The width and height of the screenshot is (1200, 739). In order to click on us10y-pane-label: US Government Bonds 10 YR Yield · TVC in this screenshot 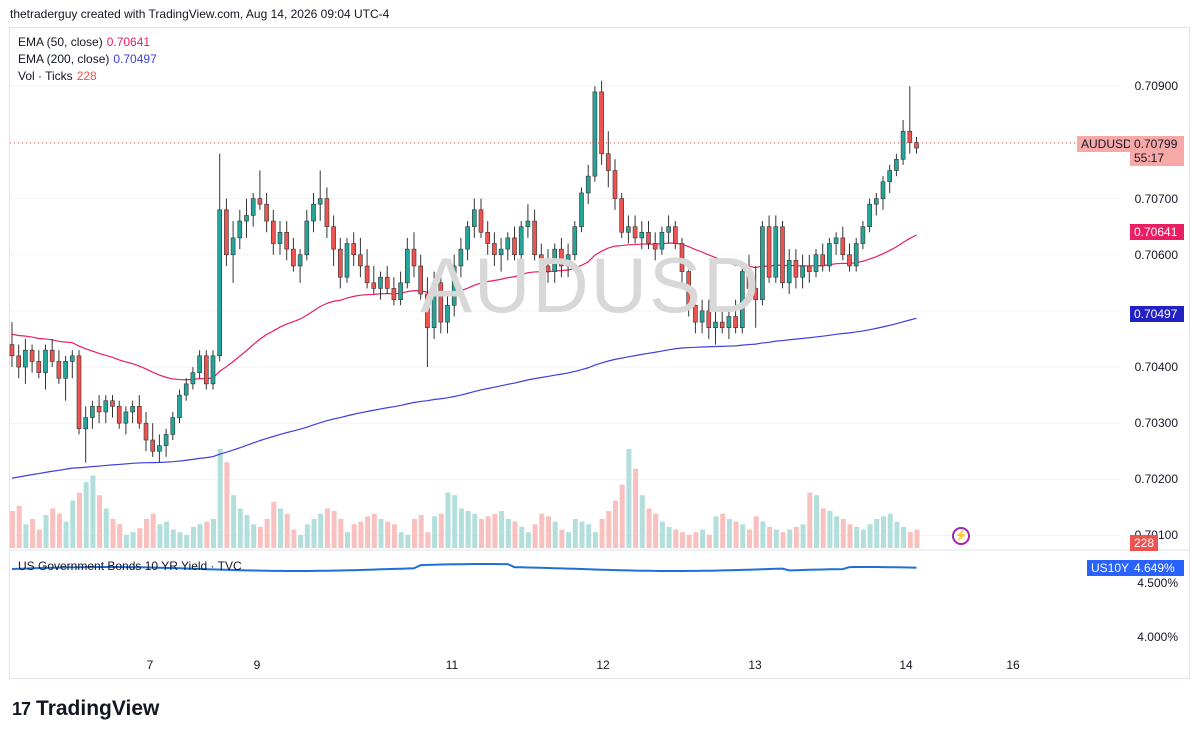, I will do `click(130, 566)`.